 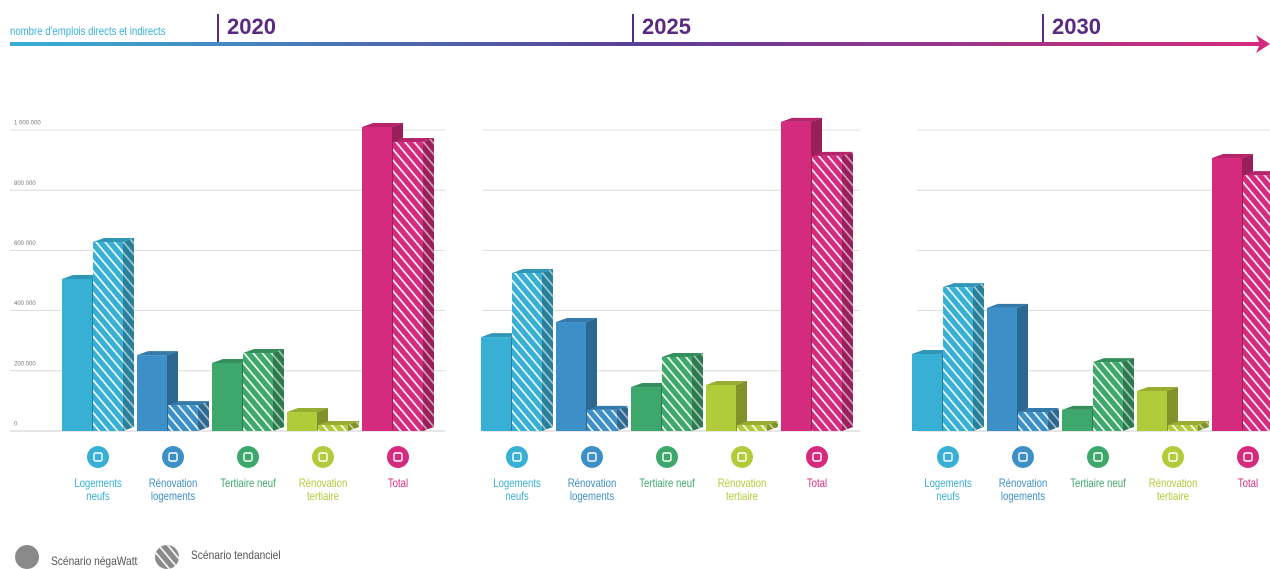 What do you see at coordinates (1263, 44) in the screenshot?
I see `timeline-arrow` at bounding box center [1263, 44].